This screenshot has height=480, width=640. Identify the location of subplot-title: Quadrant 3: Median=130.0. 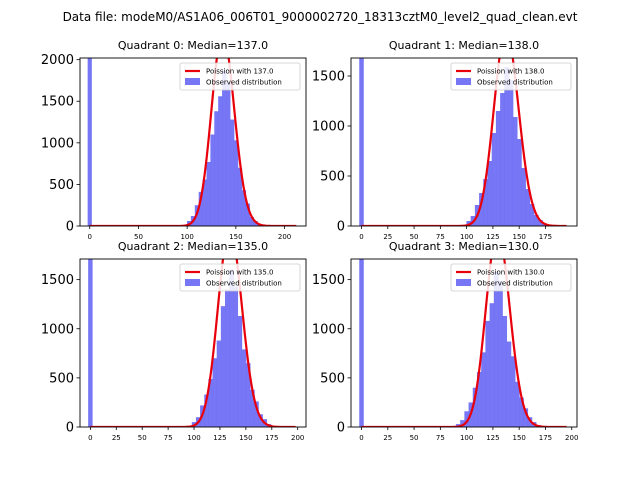
(464, 246).